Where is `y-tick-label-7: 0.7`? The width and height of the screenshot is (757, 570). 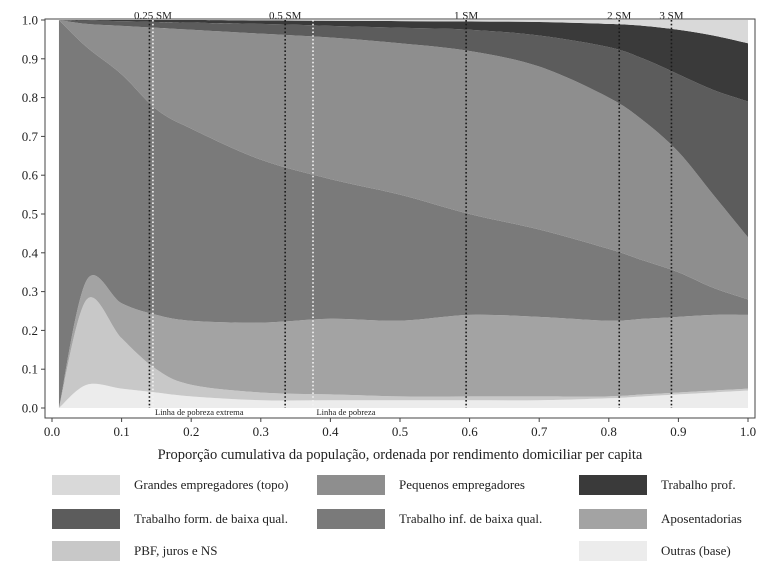
y-tick-label-7: 0.7 is located at coordinates (30, 136).